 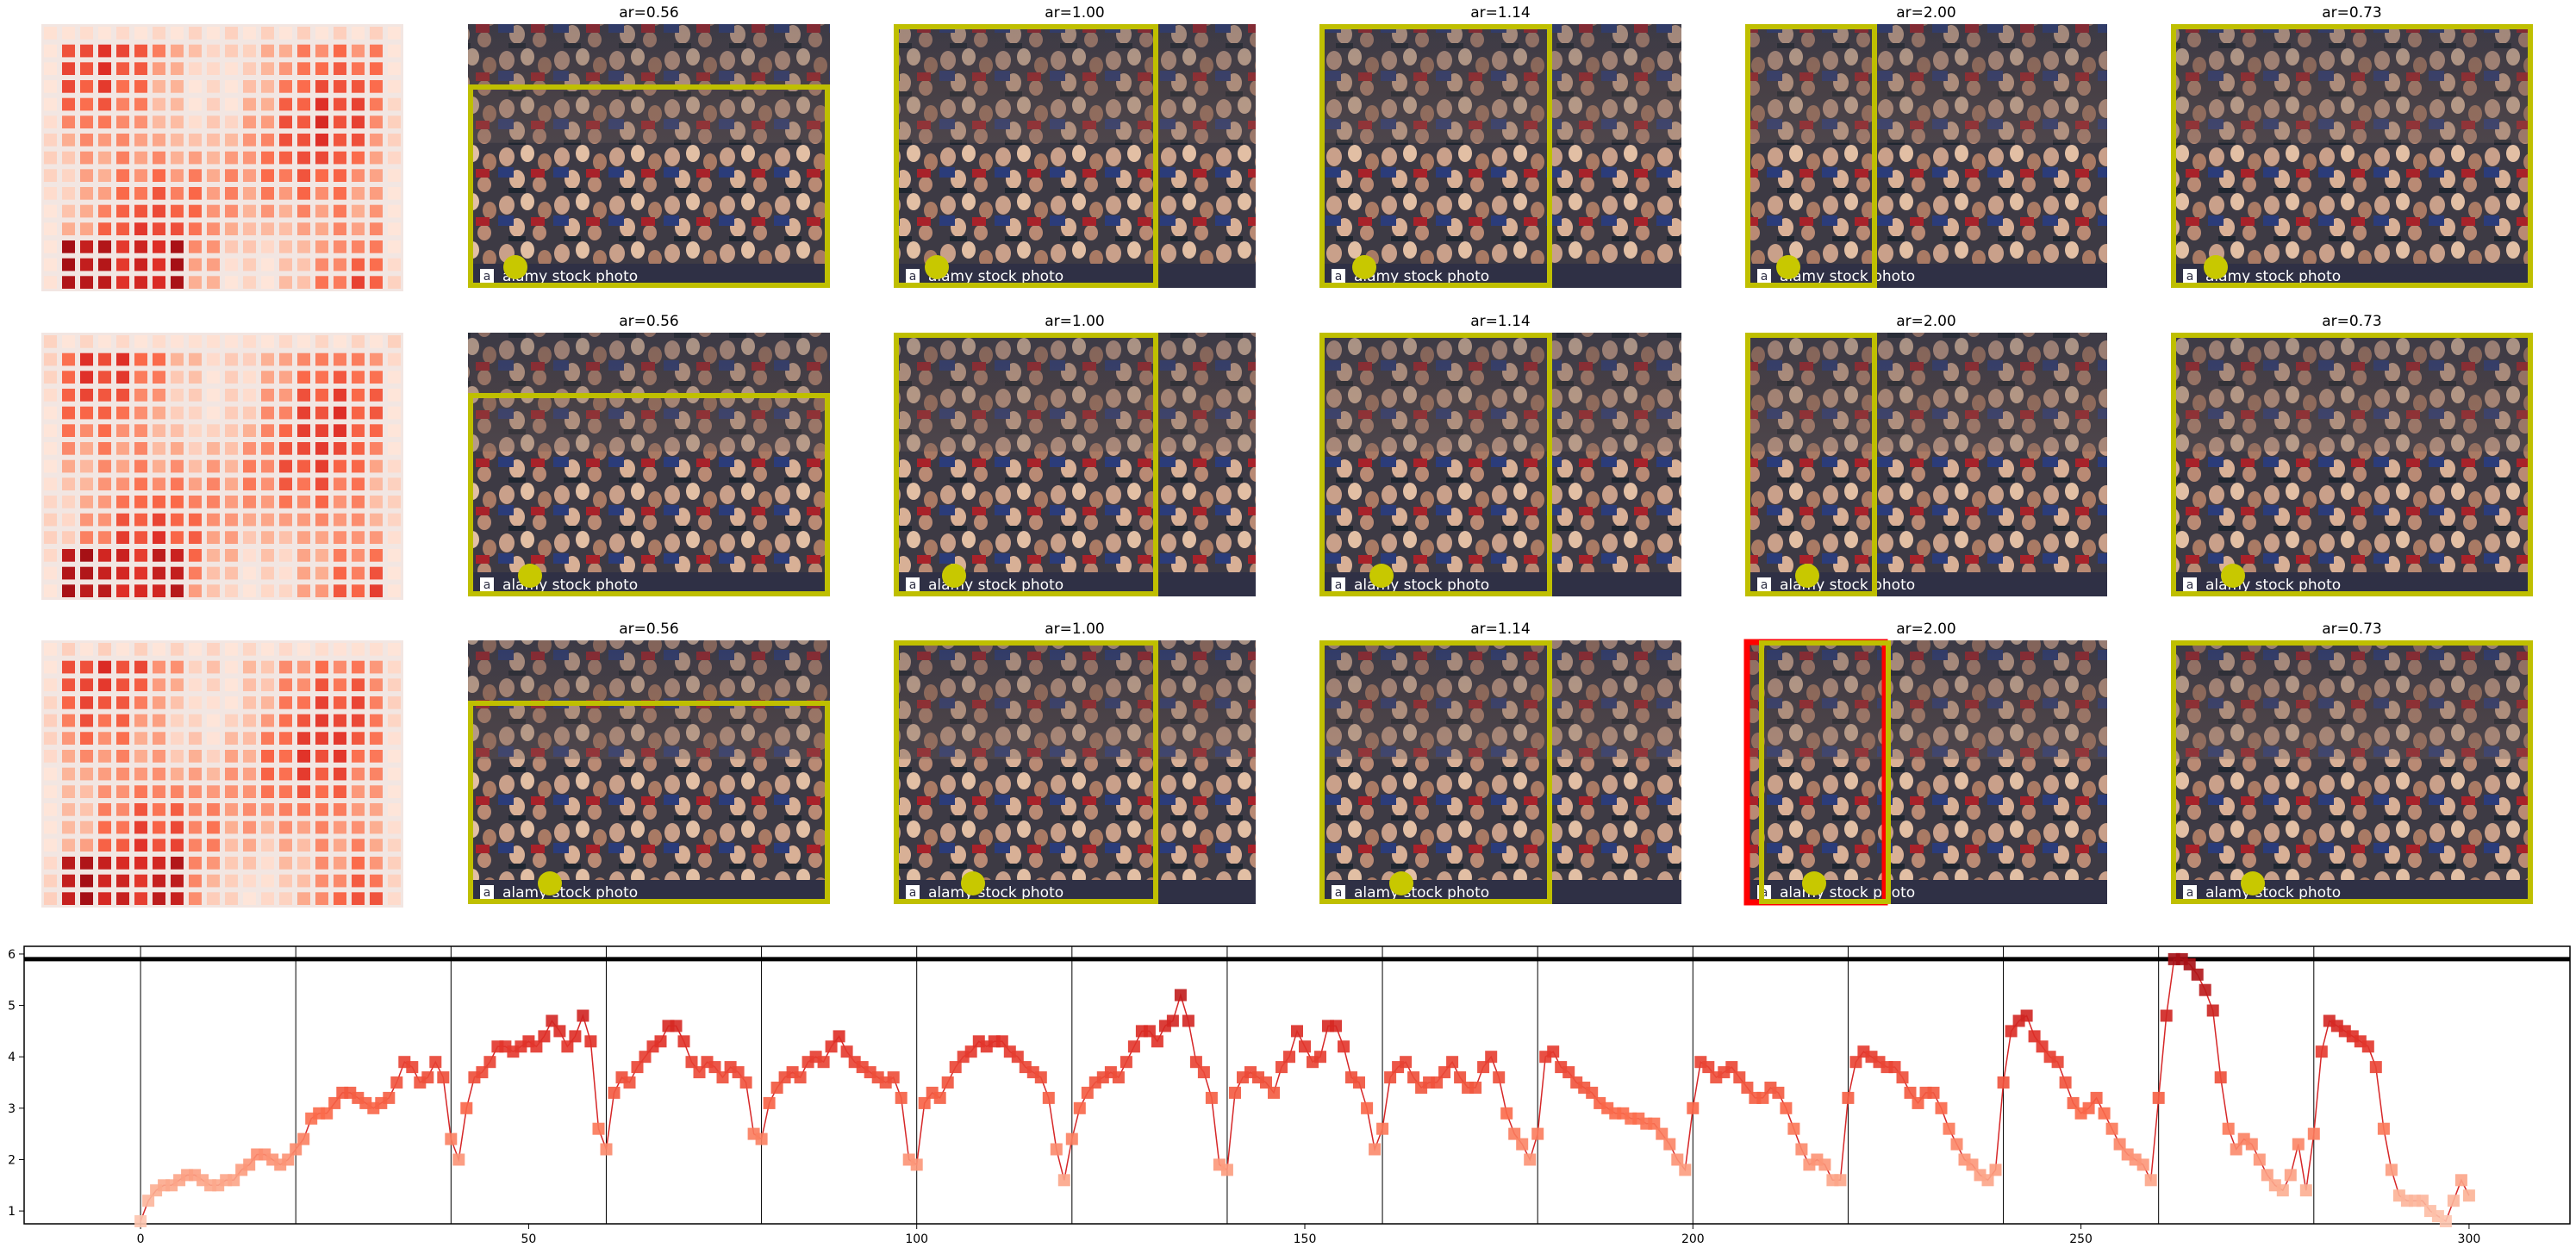 I want to click on y-tick-label: 2, so click(x=12, y=1160).